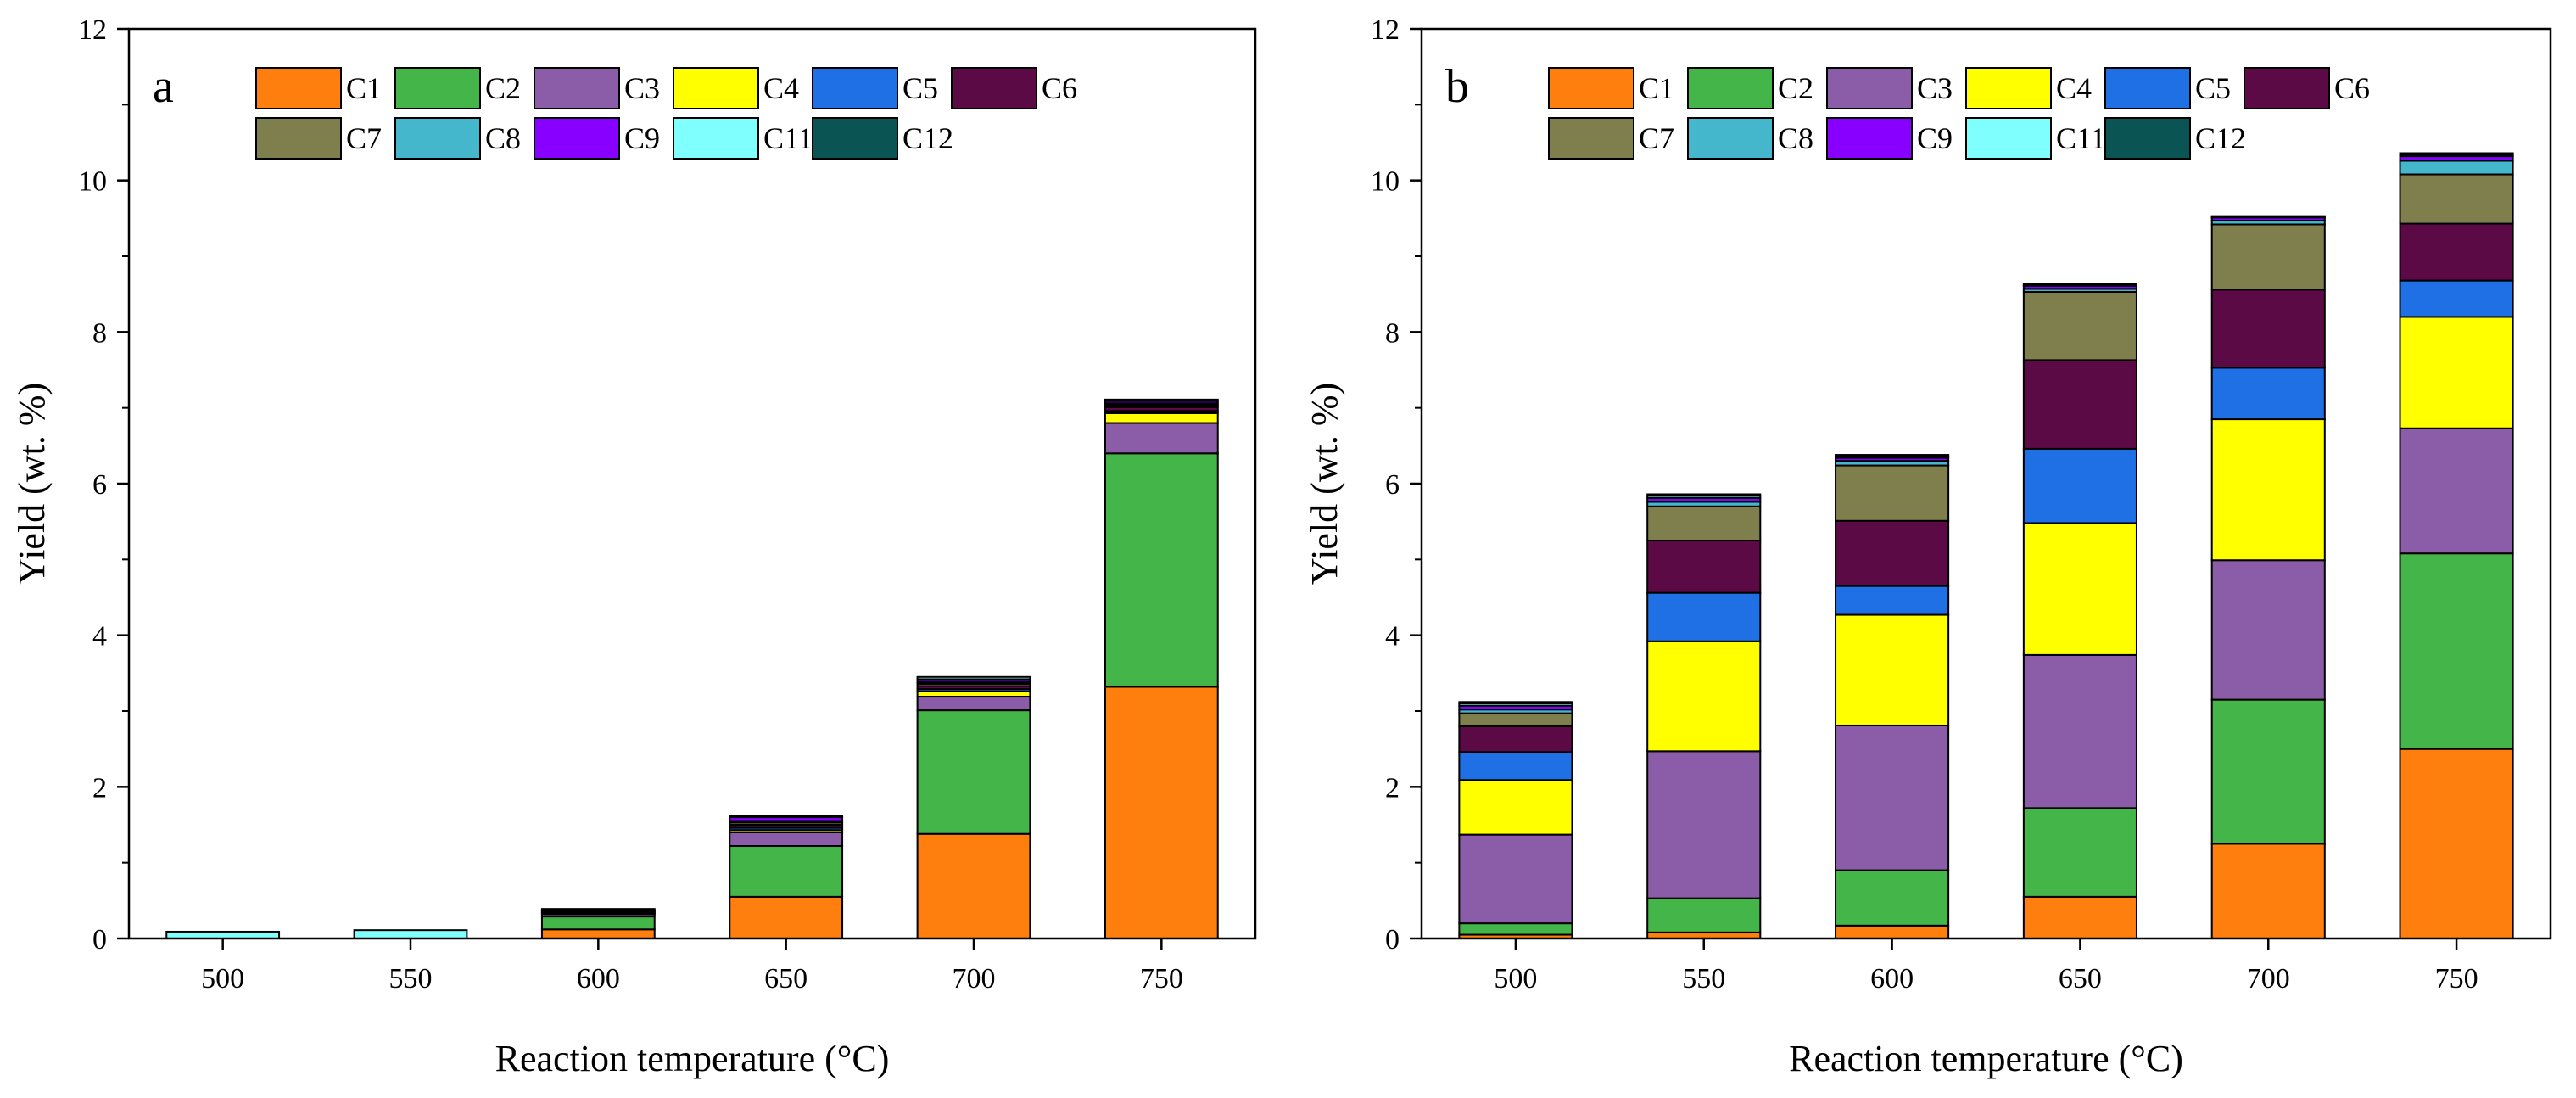 This screenshot has height=1098, width=2576. Describe the element at coordinates (2081, 138) in the screenshot. I see `legend-label: C11` at that location.